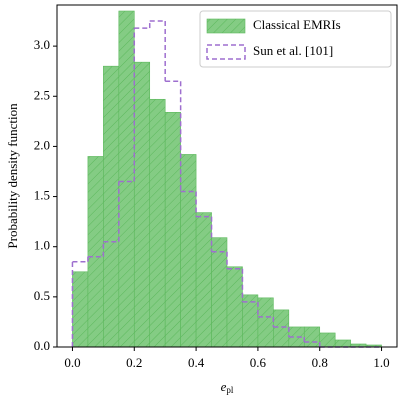  I want to click on x-tick-label: 0.0, so click(72, 362).